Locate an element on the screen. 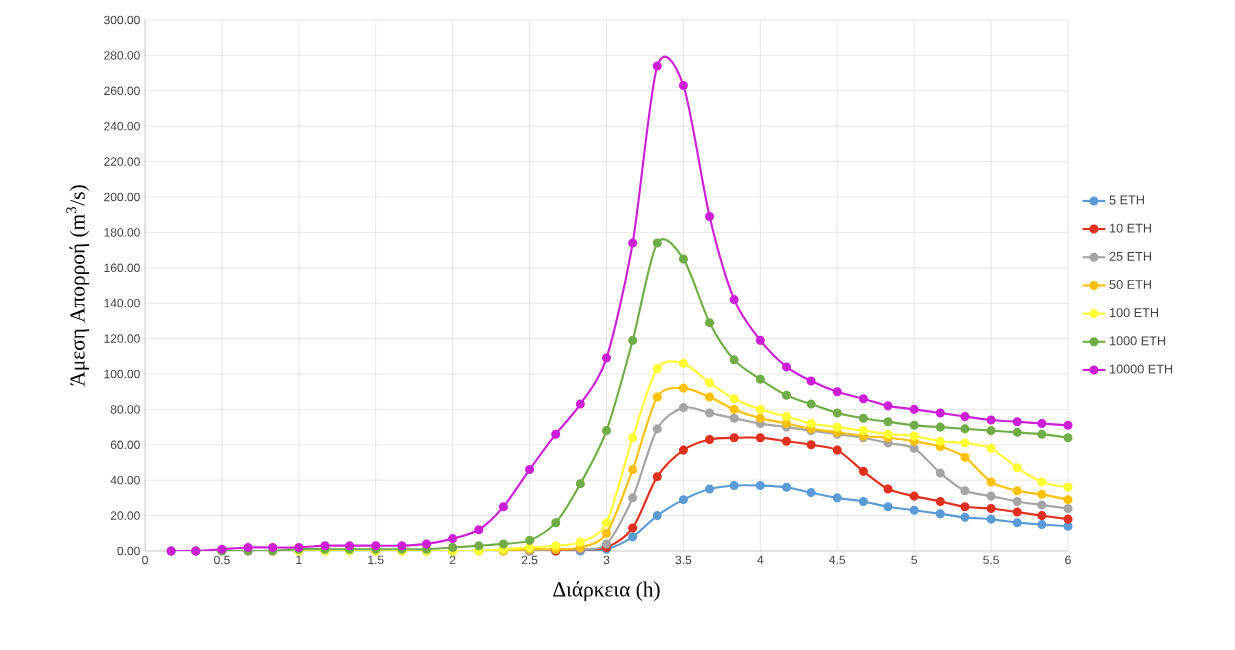 The height and width of the screenshot is (650, 1235). y-tick-label: 300.00 is located at coordinates (122, 20).